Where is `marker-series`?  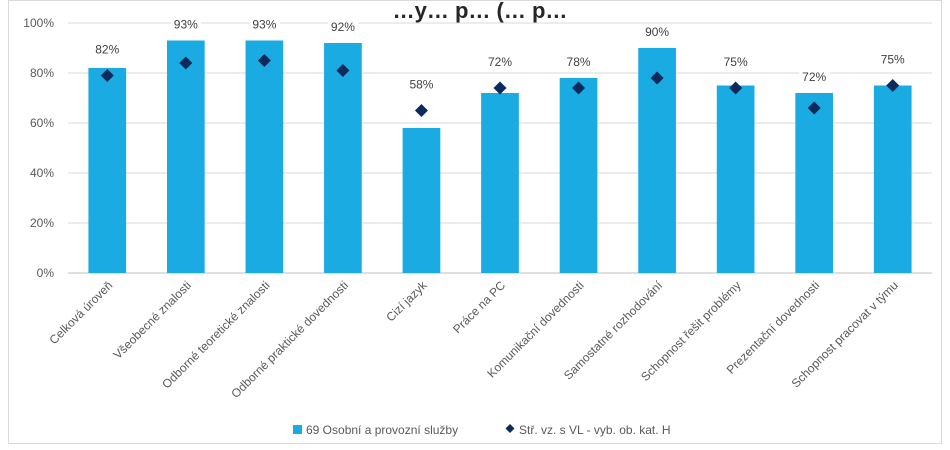 marker-series is located at coordinates (500, 85).